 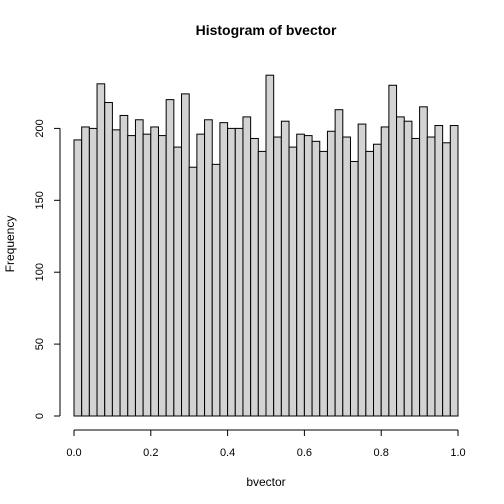 I want to click on y-tick-label: 200, so click(x=40, y=128).